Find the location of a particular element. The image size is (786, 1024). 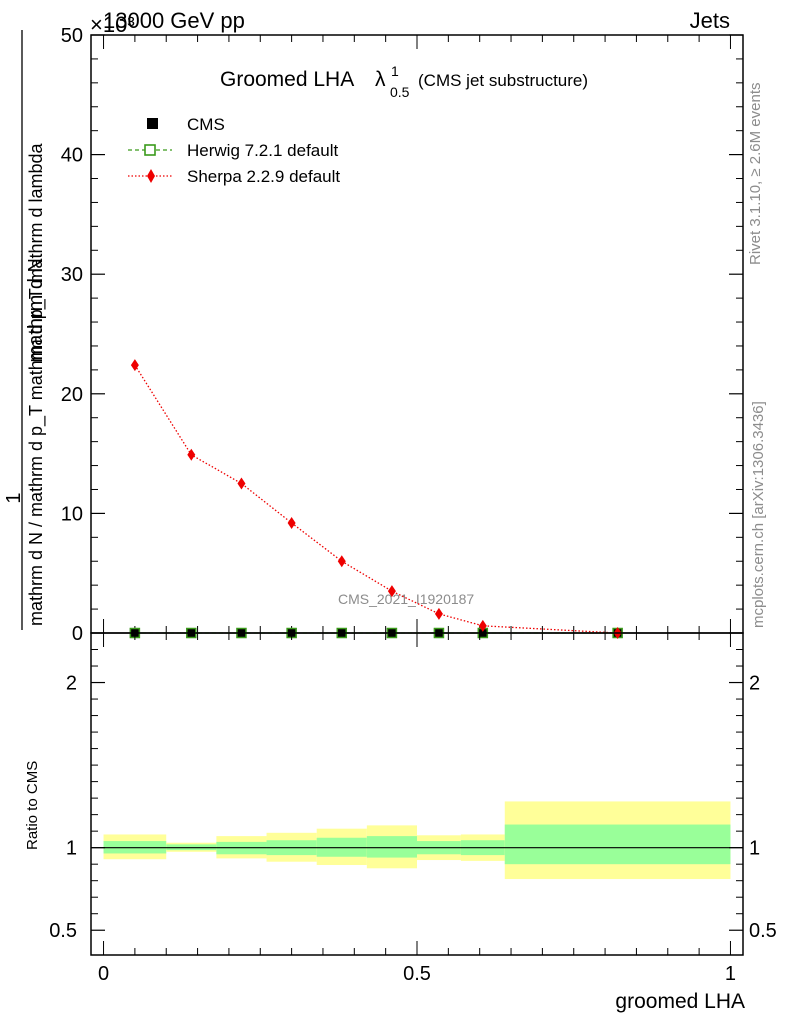

ratio-y-tick-label: 1 is located at coordinates (71, 849).